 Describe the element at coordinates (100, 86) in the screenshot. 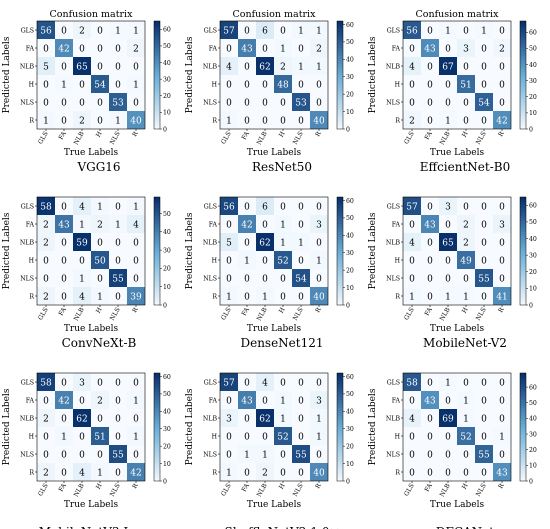

I see `cell-value-label: 54` at that location.